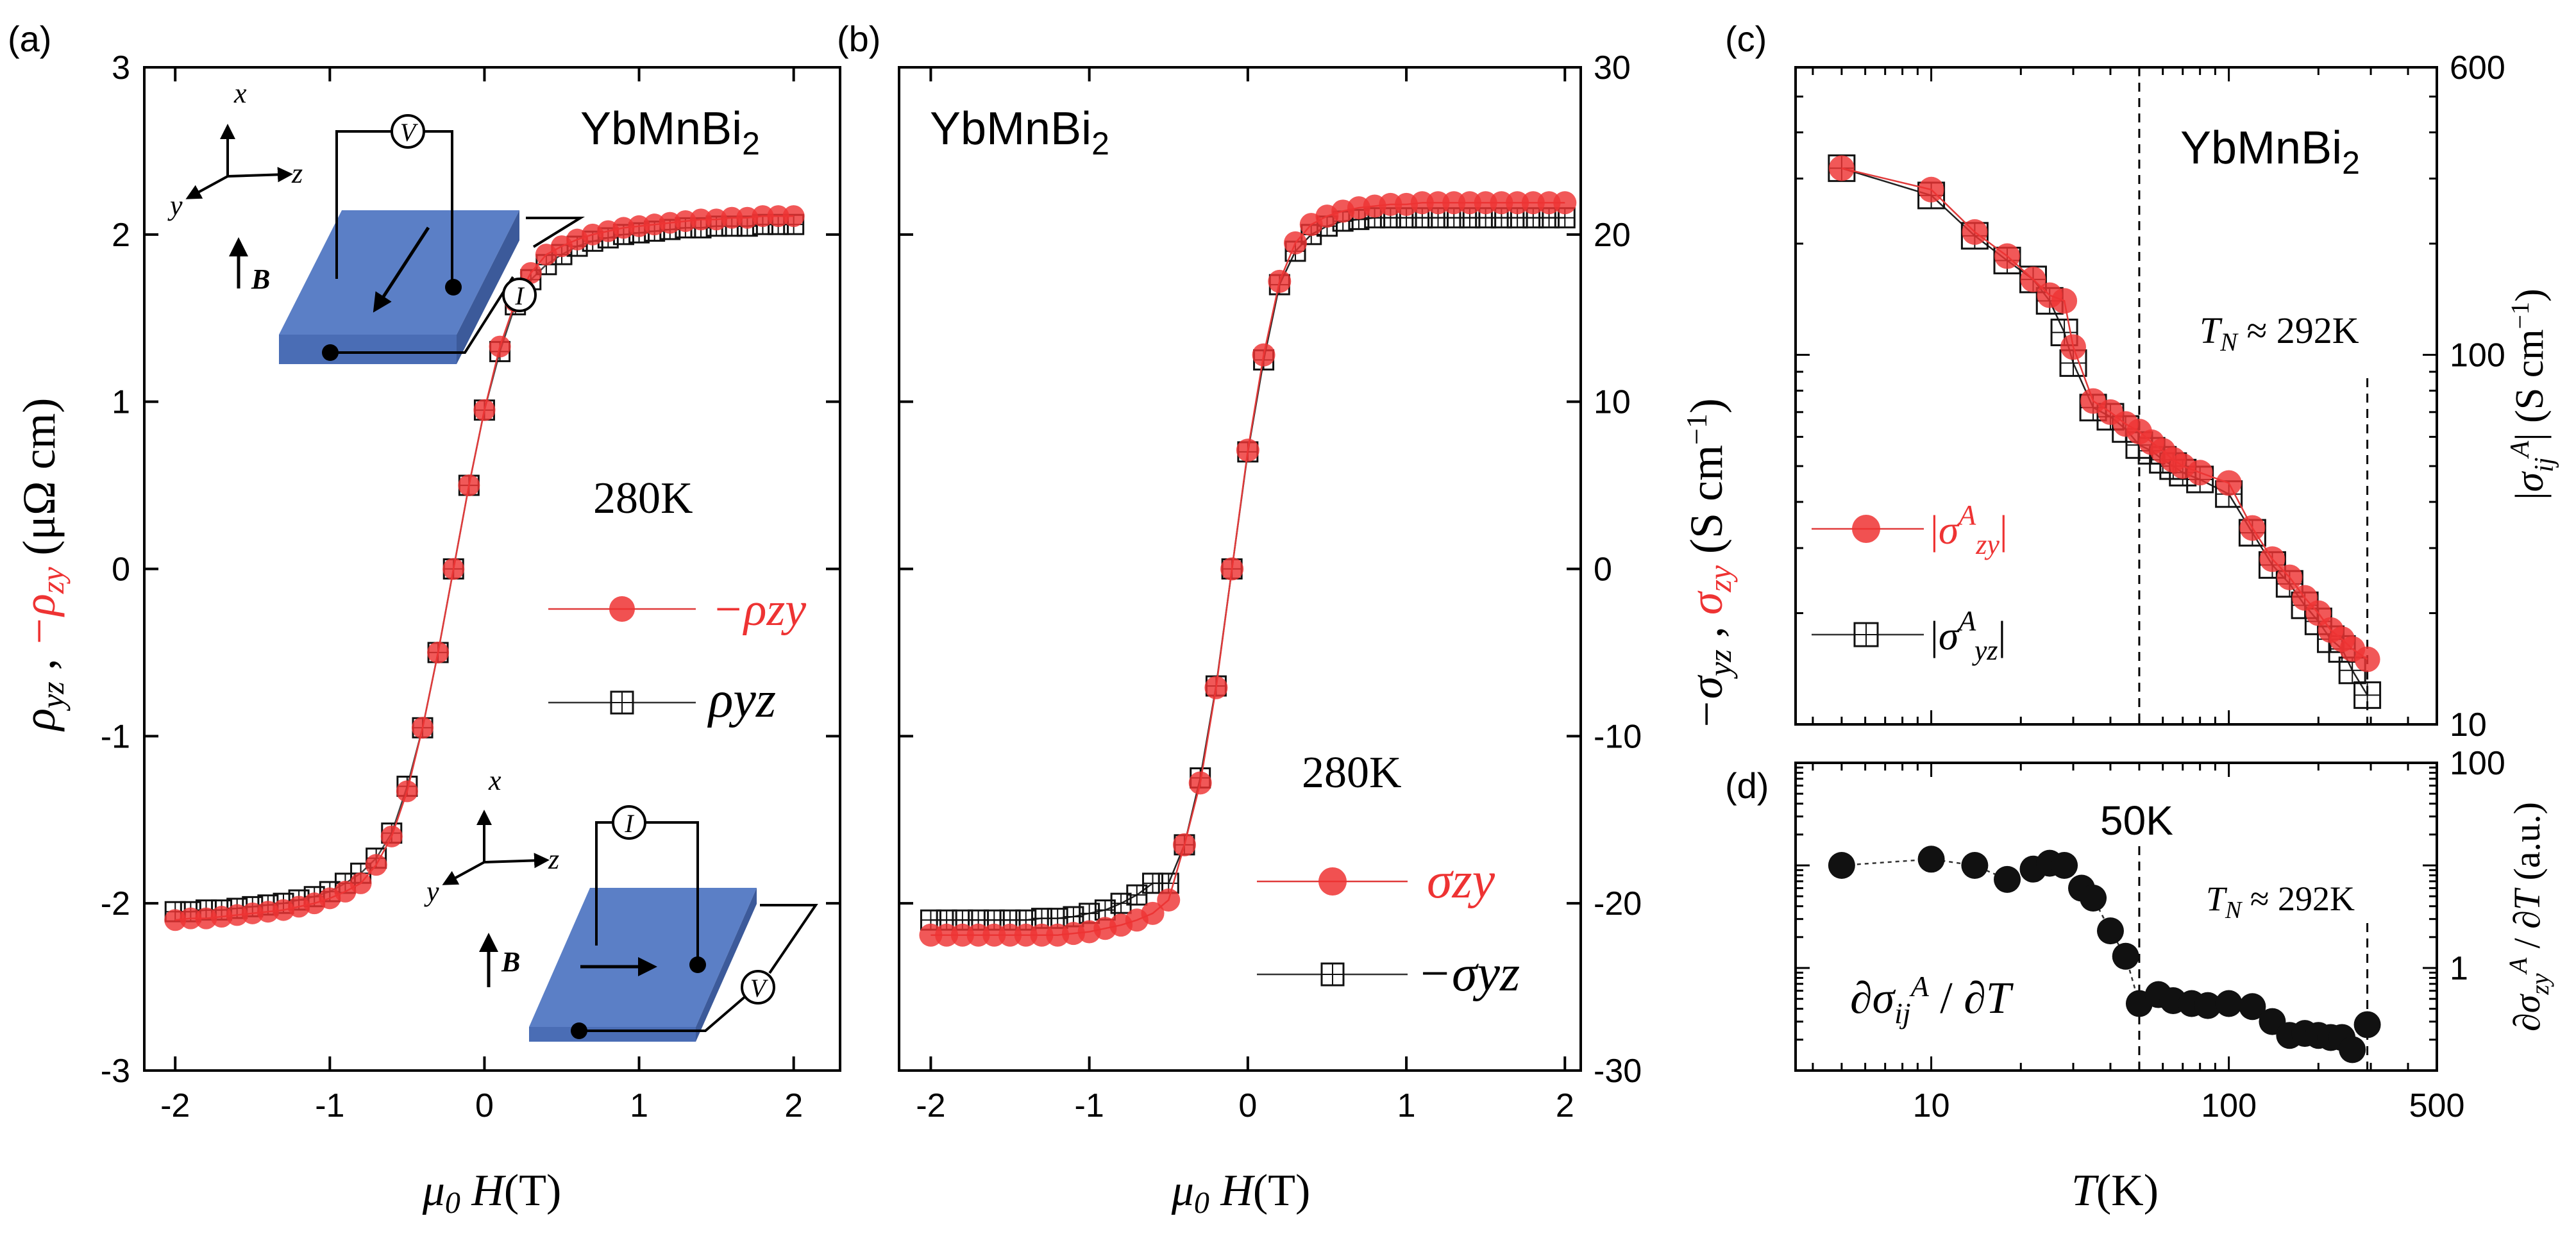 The width and height of the screenshot is (2576, 1234). What do you see at coordinates (2477, 68) in the screenshot?
I see `y-tick-label: 600` at bounding box center [2477, 68].